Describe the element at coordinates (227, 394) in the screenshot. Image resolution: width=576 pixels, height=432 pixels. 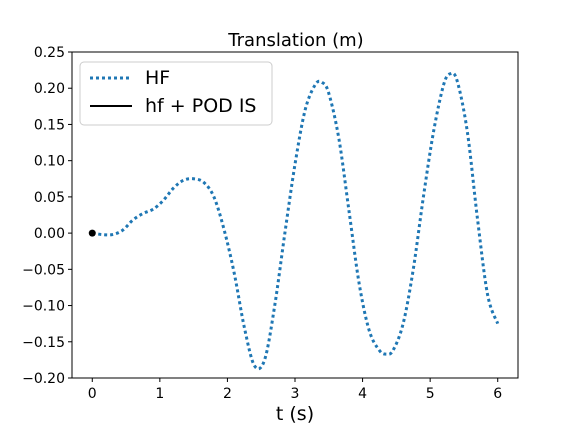
I see `x-tick-label: 2` at that location.